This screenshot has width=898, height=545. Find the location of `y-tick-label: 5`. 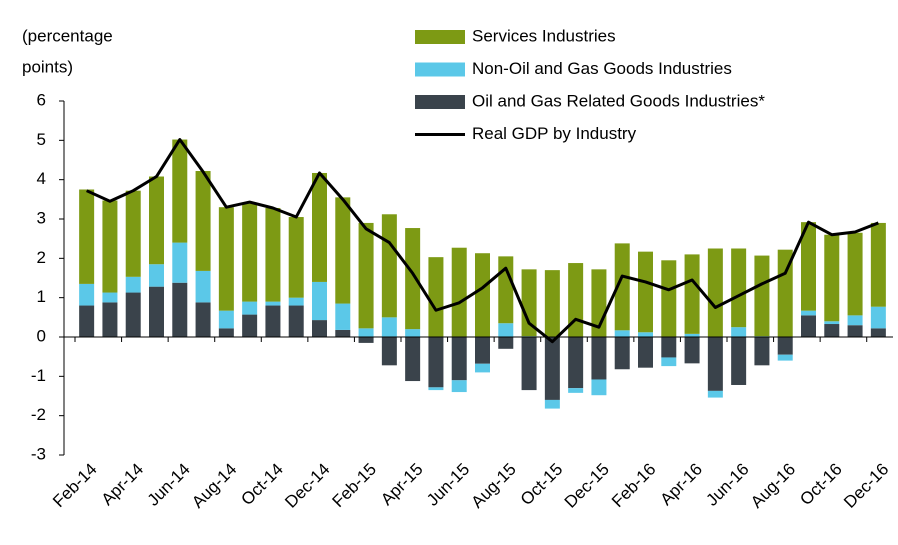

y-tick-label: 5 is located at coordinates (41, 139).